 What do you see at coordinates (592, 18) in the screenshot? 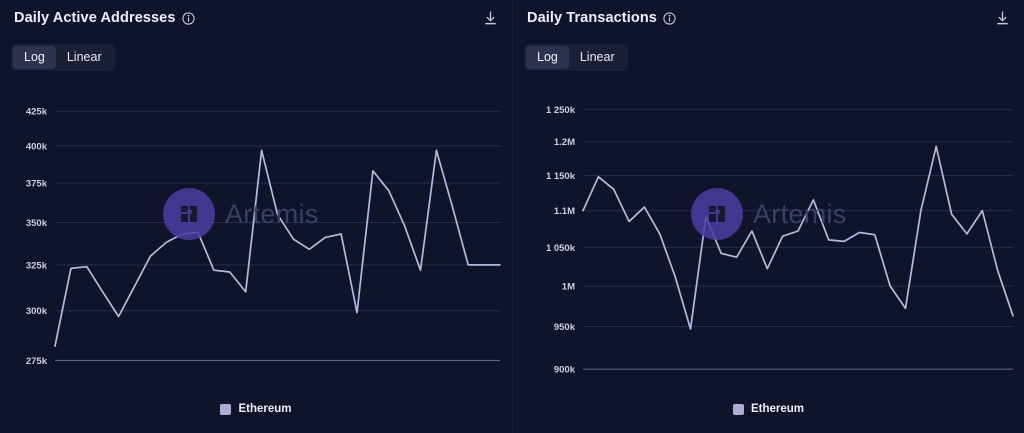
I see `page-title: Daily Transactions` at bounding box center [592, 18].